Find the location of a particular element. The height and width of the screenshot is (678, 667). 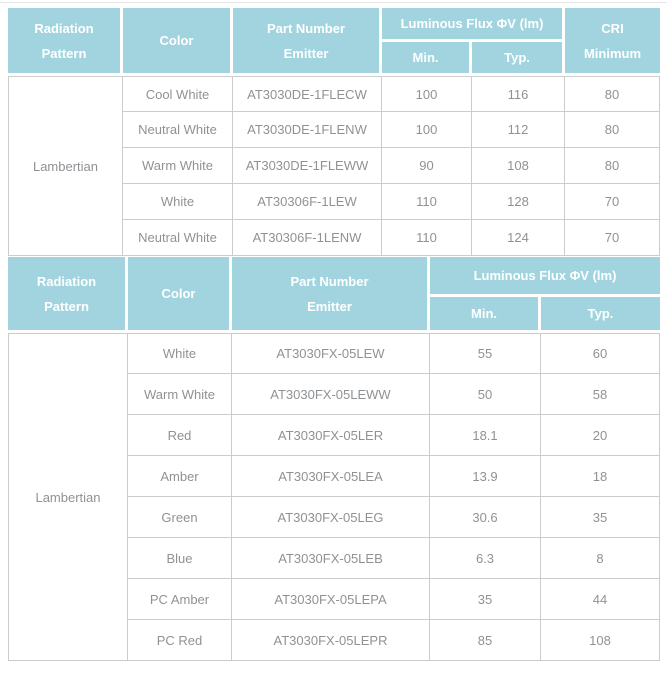

table-row: Warm White AT3030FX-05LEWW 50 58 is located at coordinates (334, 394).